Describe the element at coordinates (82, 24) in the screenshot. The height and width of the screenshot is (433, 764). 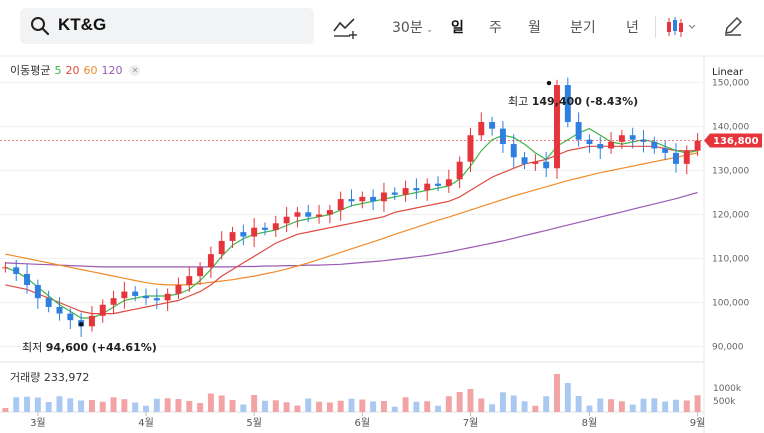
I see `search-input: KT&G` at that location.